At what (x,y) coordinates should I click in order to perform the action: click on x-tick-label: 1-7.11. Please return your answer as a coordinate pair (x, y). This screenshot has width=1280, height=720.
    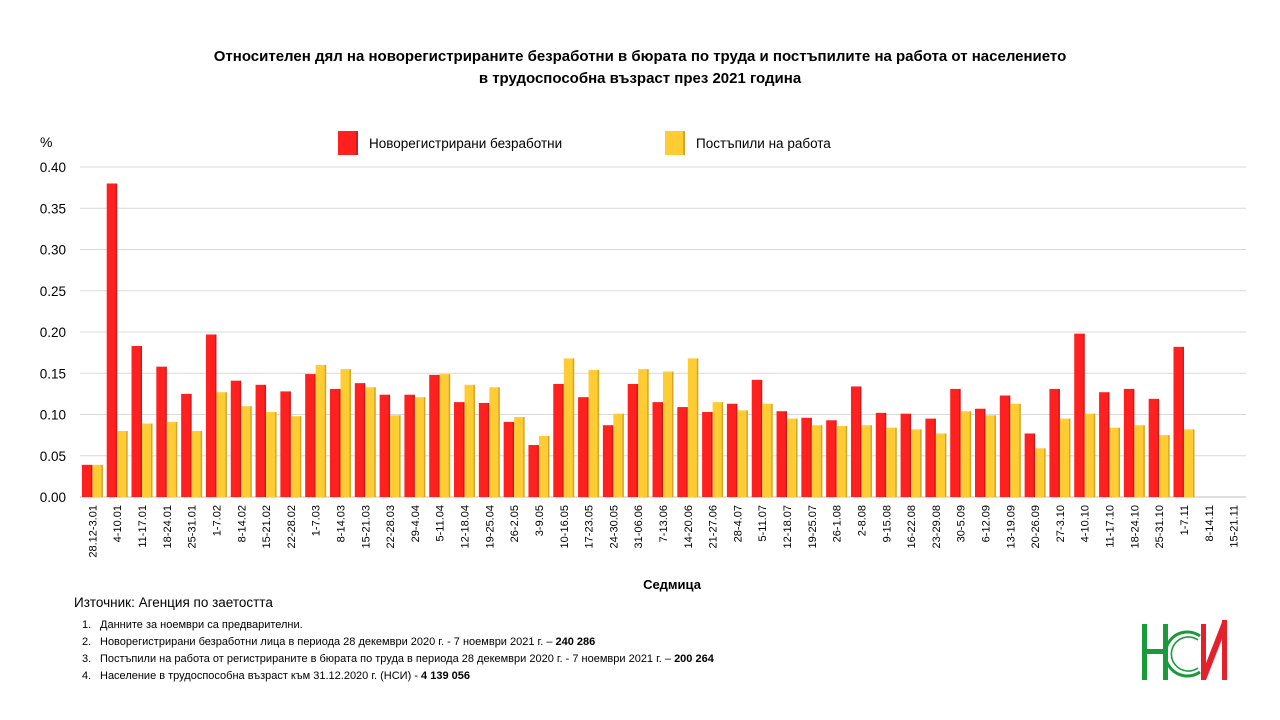
    Looking at the image, I should click on (1185, 520).